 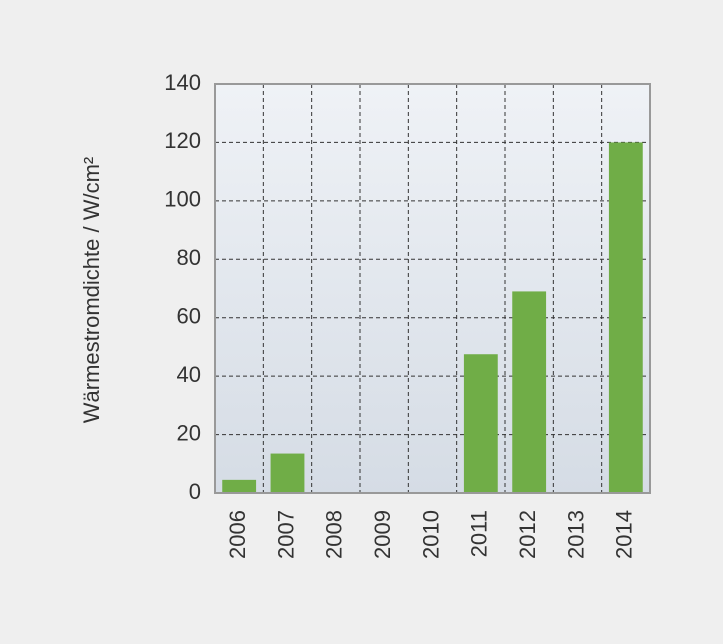 What do you see at coordinates (624, 534) in the screenshot?
I see `x-tick-label: 2014` at bounding box center [624, 534].